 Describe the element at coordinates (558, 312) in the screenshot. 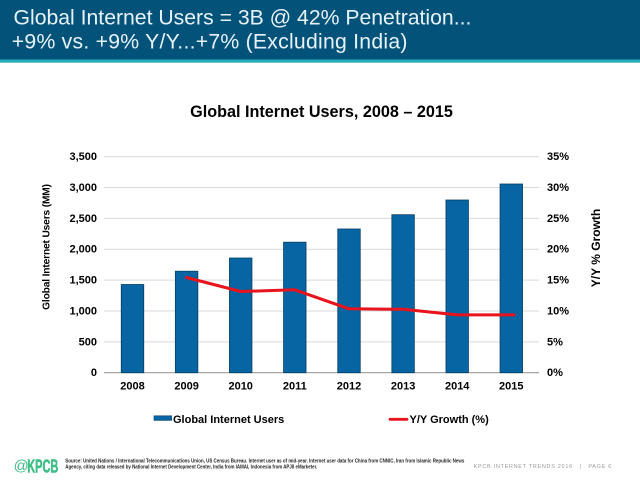

I see `svg-text: 10%` at that location.